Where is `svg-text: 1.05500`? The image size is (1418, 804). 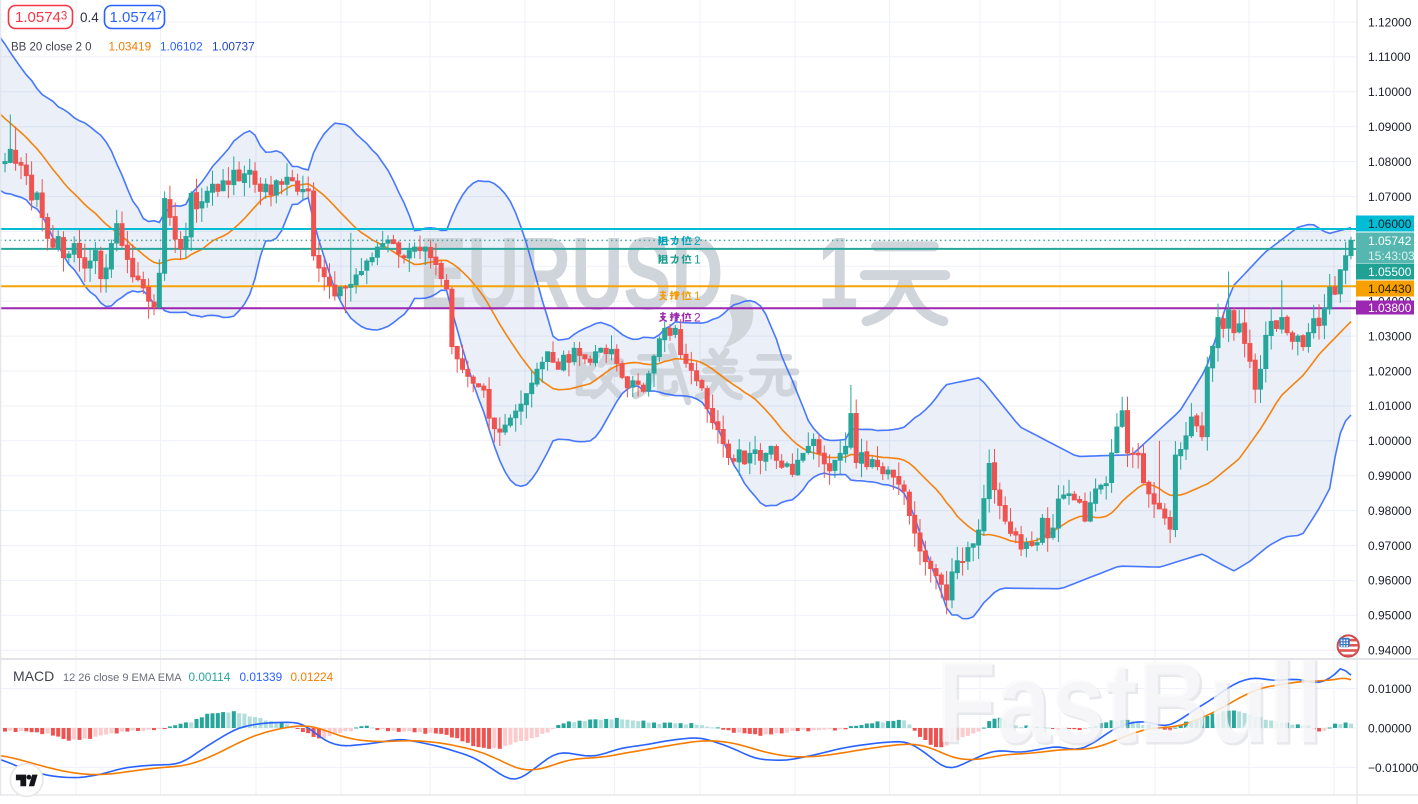
svg-text: 1.05500 is located at coordinates (1390, 272).